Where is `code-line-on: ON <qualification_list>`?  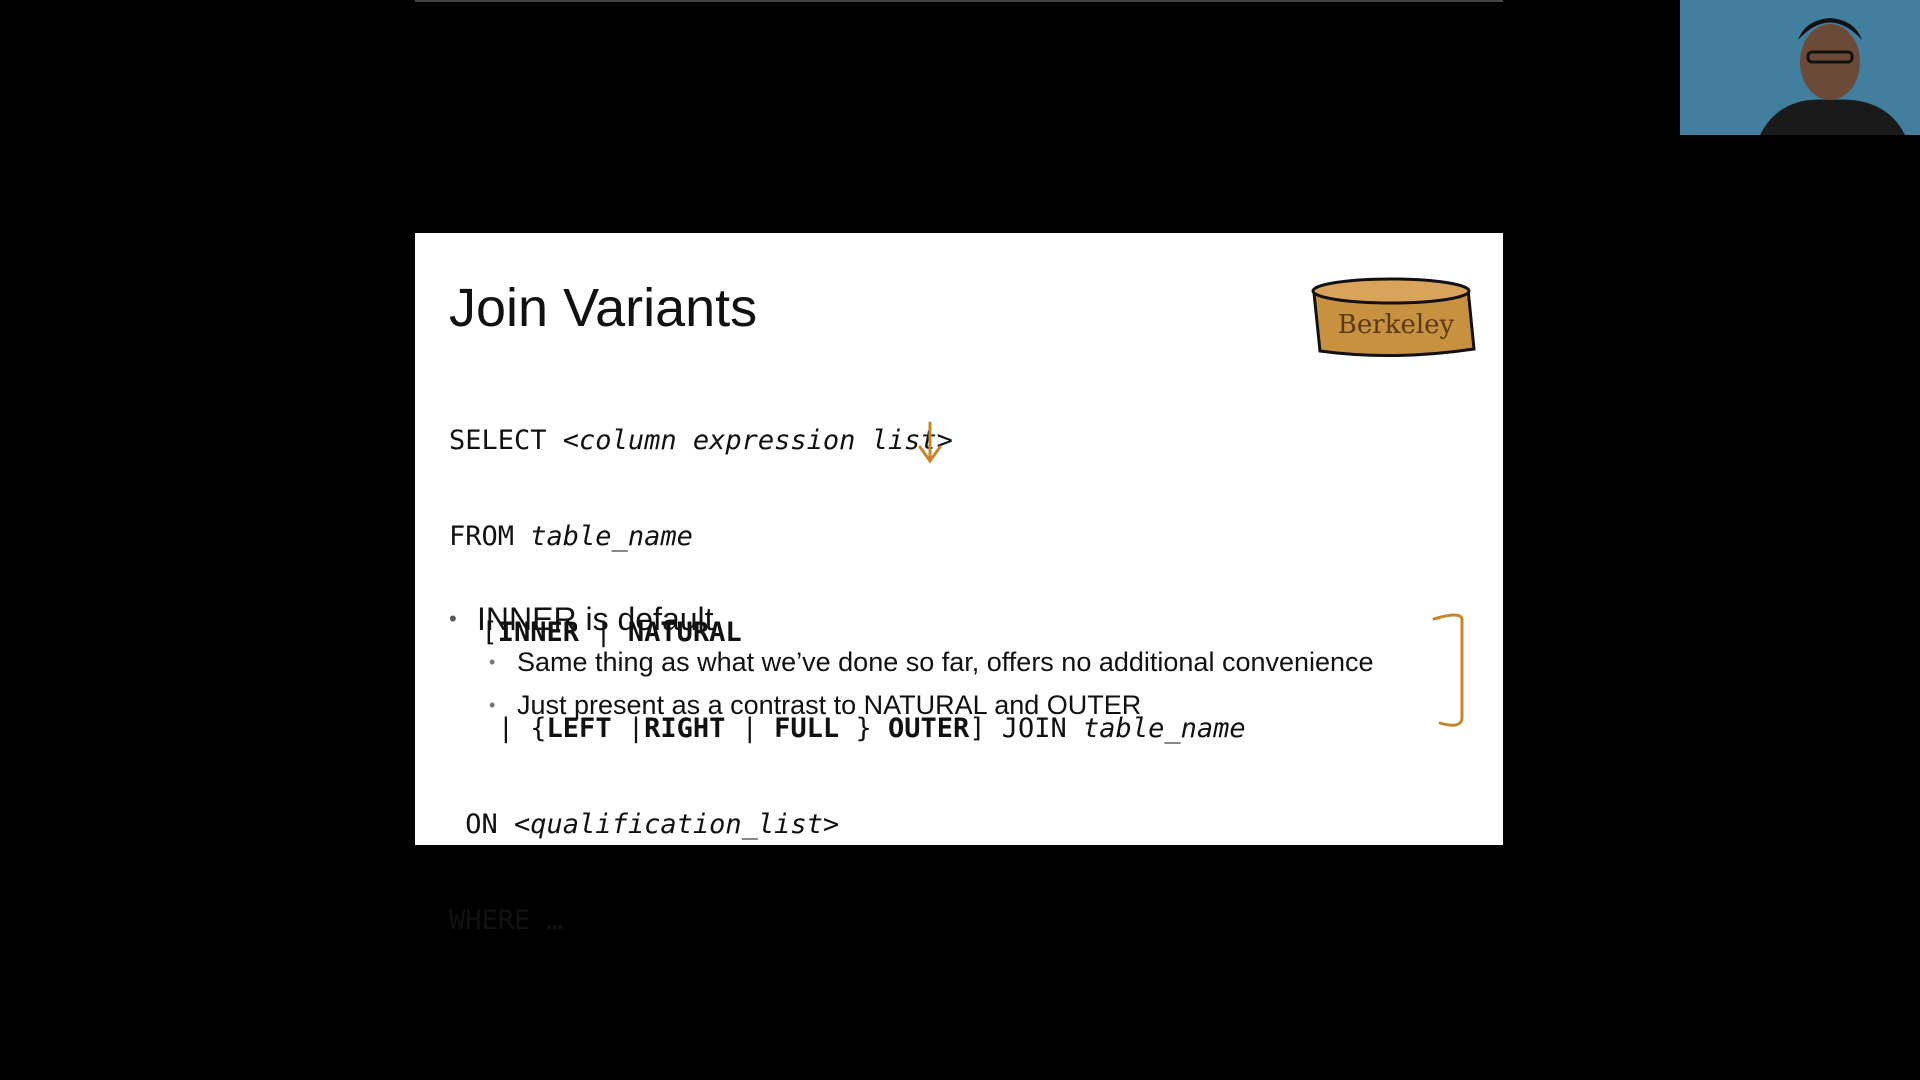 code-line-on: ON <qualification_list> is located at coordinates (644, 824).